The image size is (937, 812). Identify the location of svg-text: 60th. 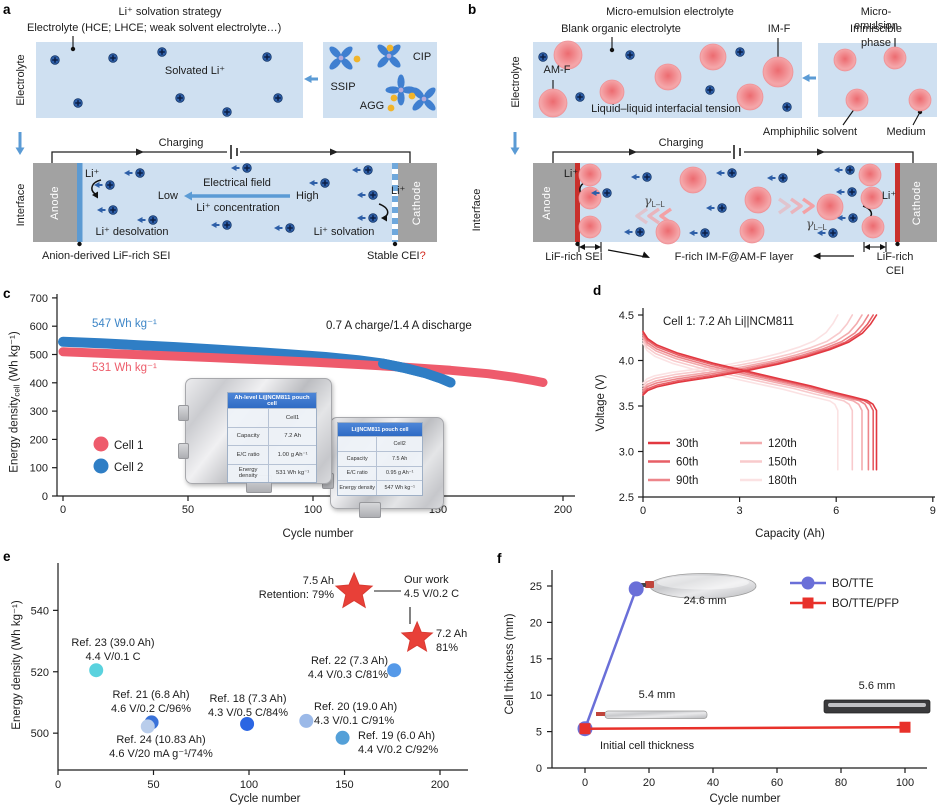
(687, 463).